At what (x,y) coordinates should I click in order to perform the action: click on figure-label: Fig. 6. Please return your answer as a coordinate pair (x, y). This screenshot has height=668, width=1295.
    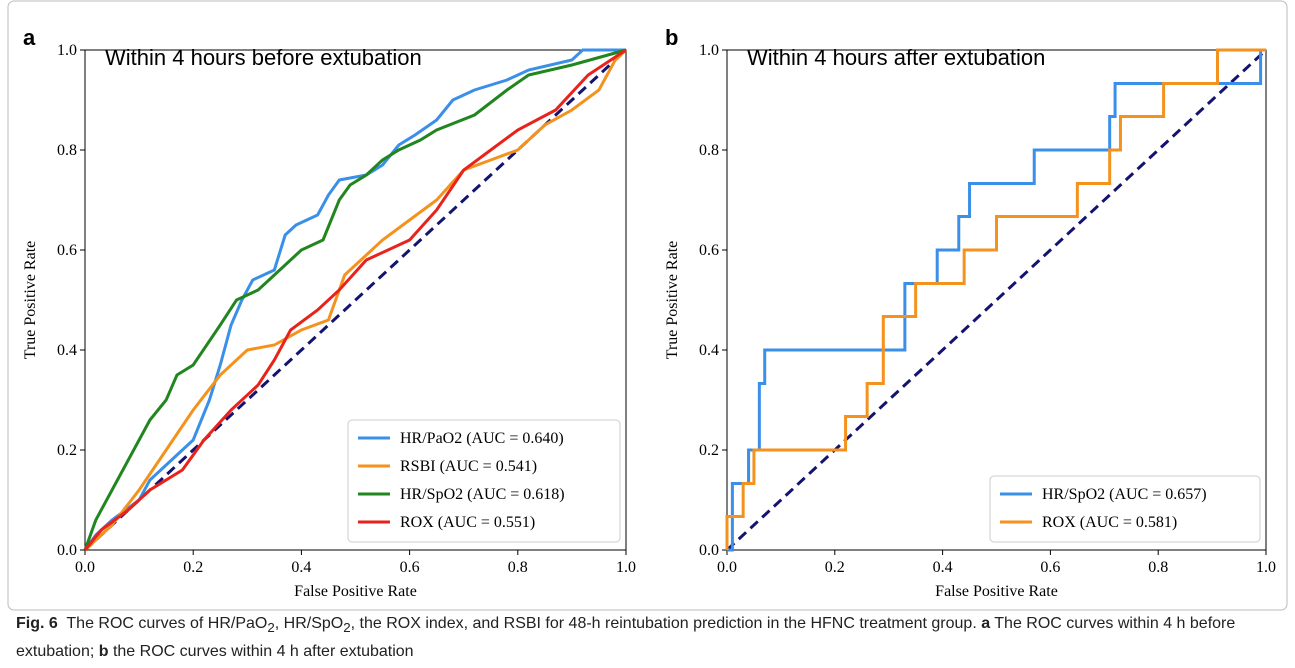
    Looking at the image, I should click on (37, 623).